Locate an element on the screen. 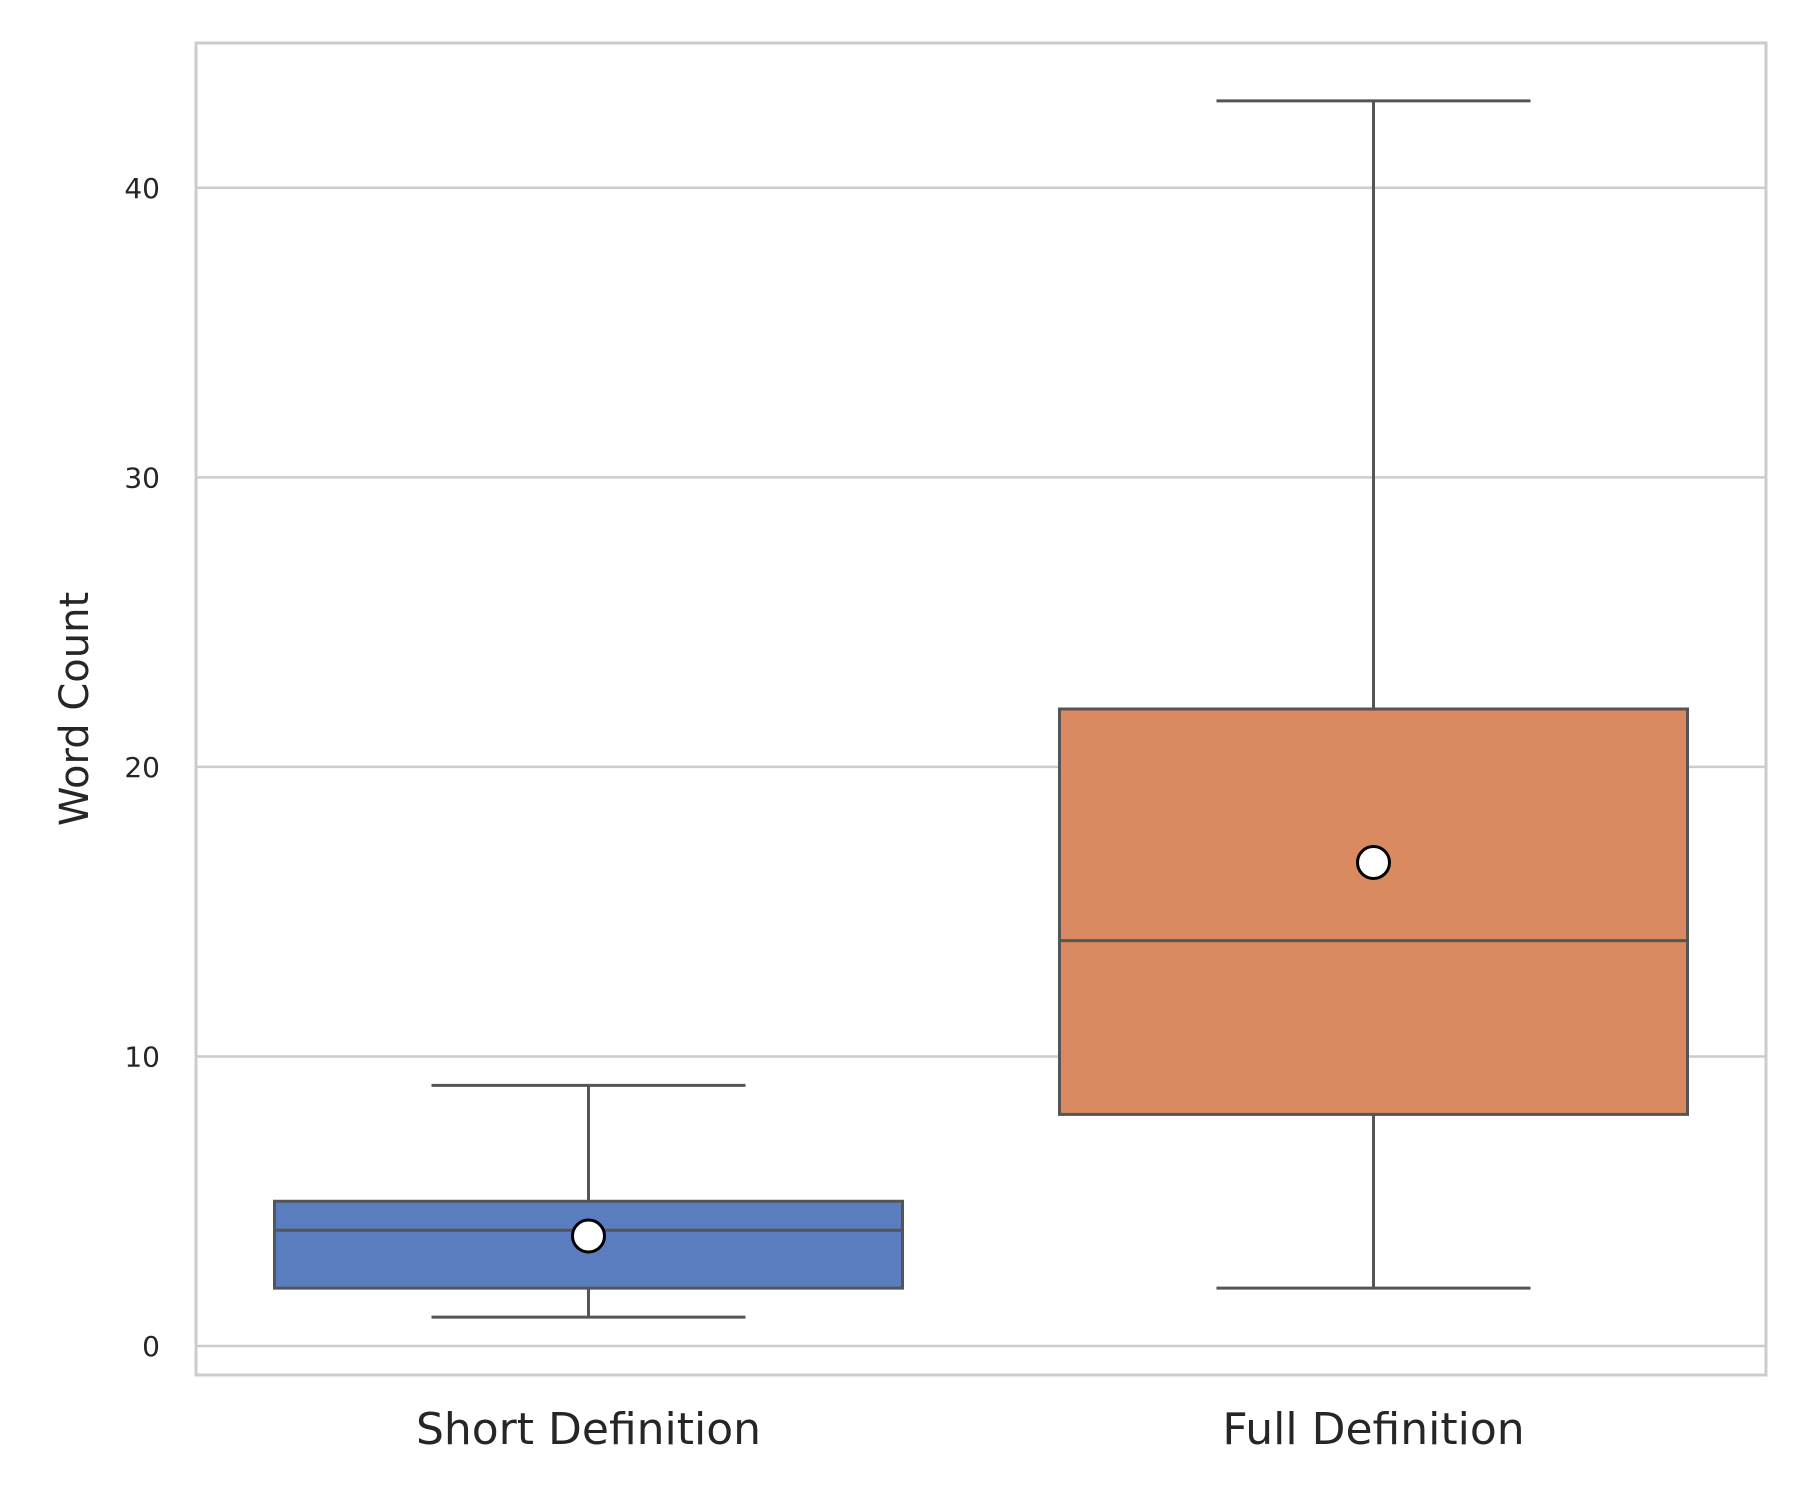 Image resolution: width=1800 pixels, height=1500 pixels. y-tick-label: 20 is located at coordinates (142, 767).